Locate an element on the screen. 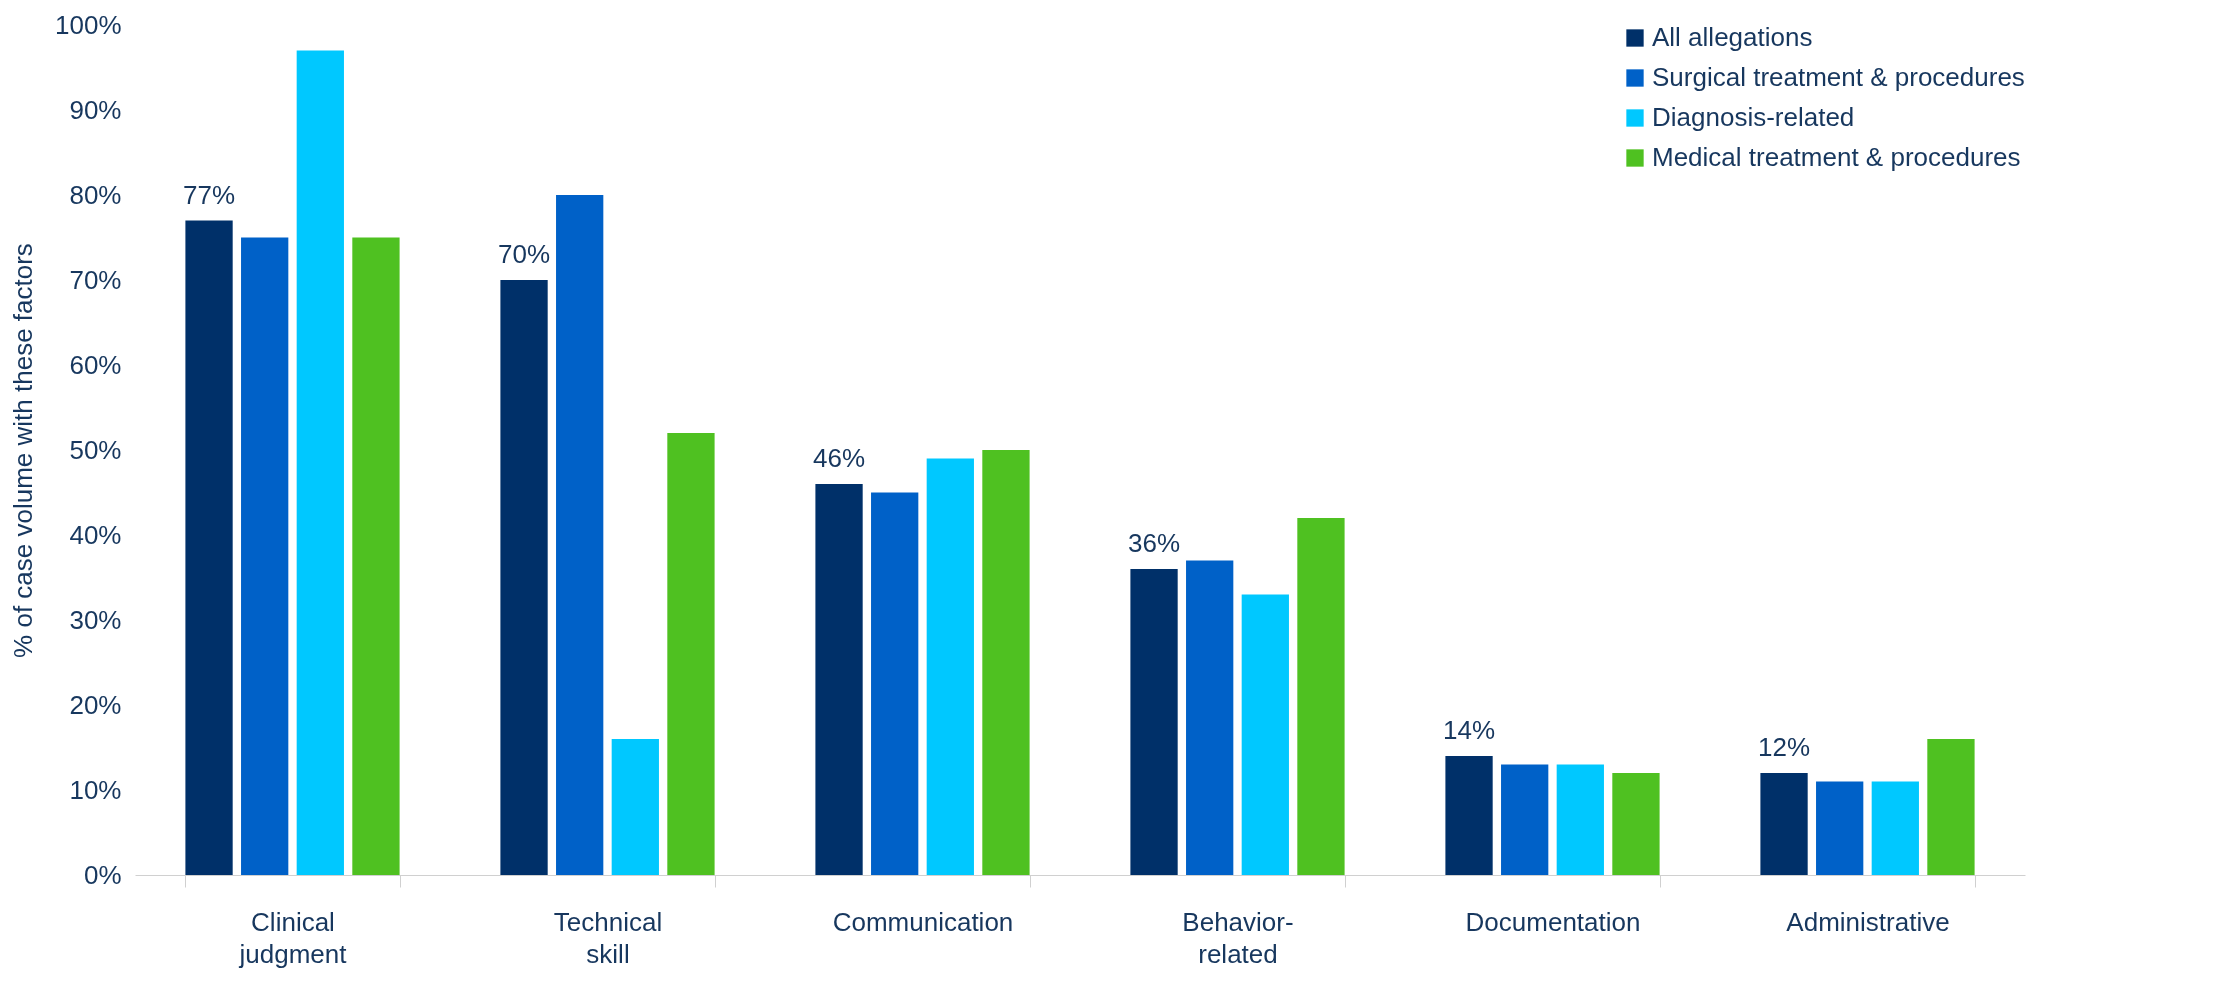 The width and height of the screenshot is (2226, 993). y-tick-label: 70% is located at coordinates (95, 279).